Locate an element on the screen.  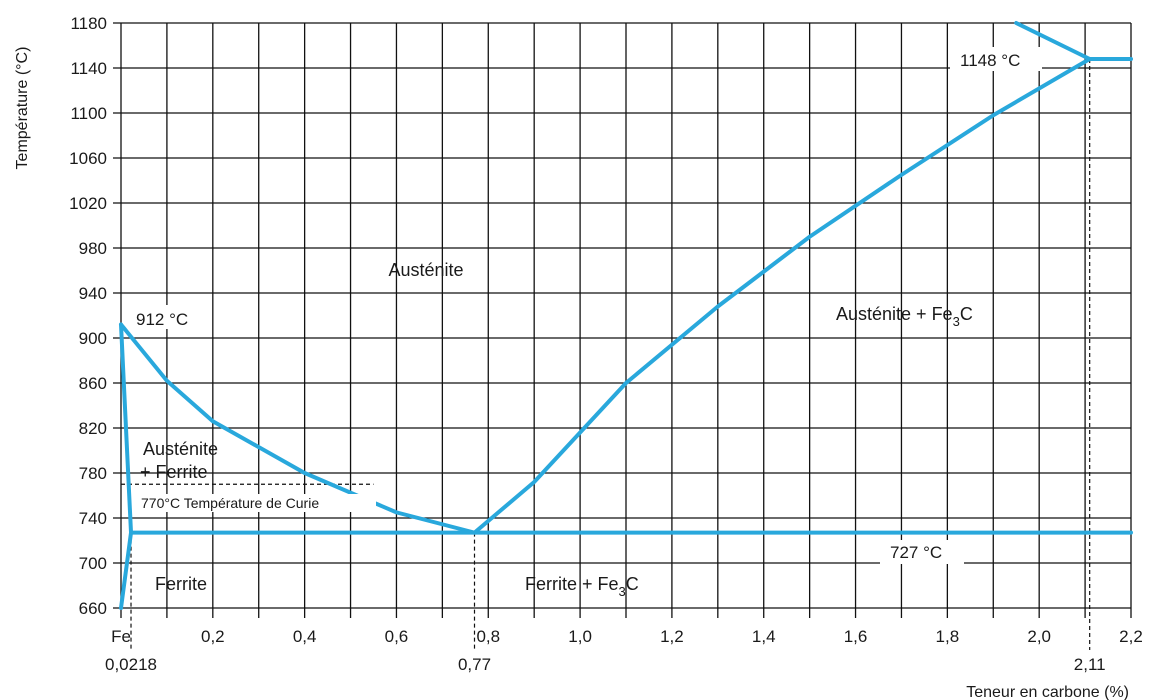
x-tick-label: 1,4 is located at coordinates (764, 636).